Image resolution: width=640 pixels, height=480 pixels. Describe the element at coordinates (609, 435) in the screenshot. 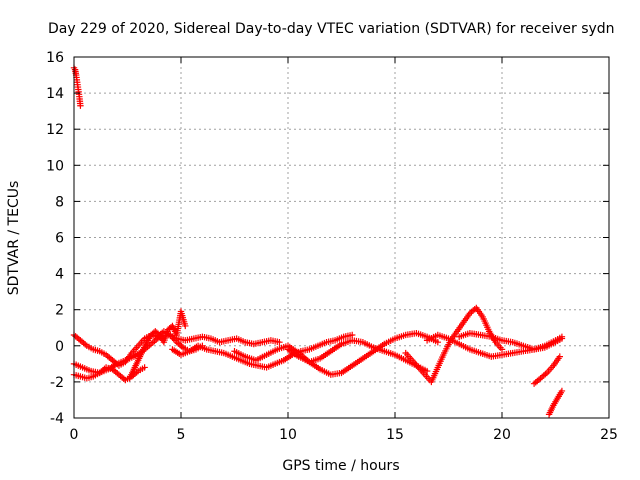

I see `x-tick-label: 25` at that location.